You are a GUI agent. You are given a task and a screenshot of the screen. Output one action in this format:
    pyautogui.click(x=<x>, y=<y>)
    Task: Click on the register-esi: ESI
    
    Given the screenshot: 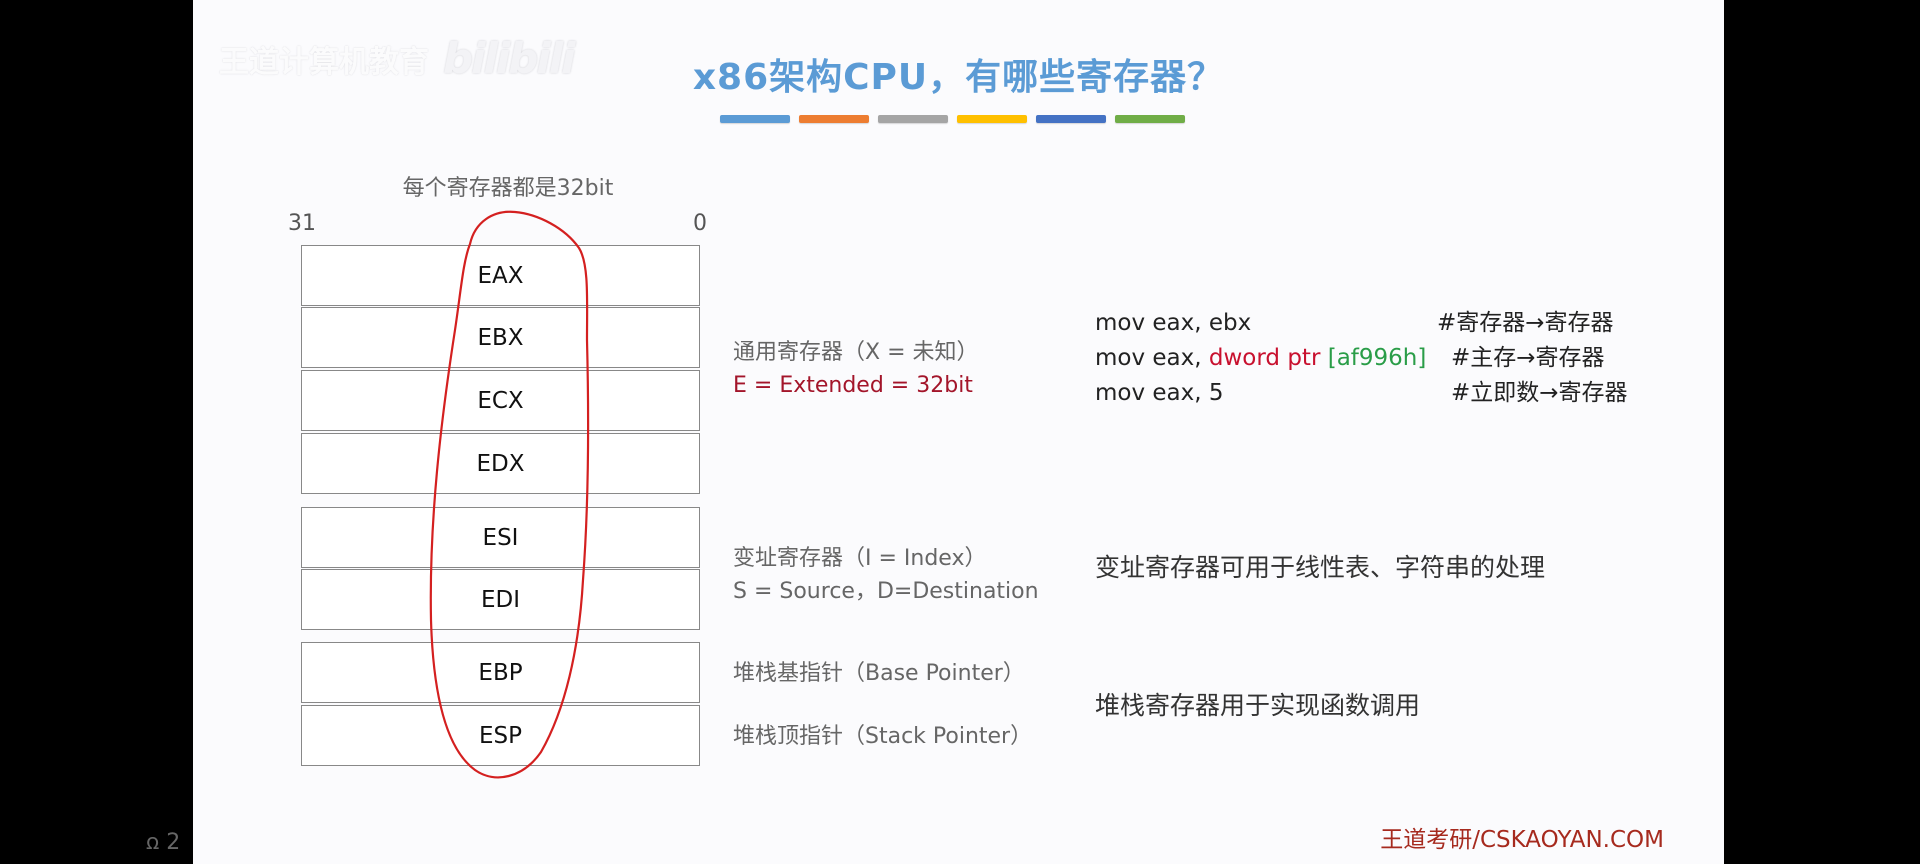 What is the action you would take?
    pyautogui.click(x=500, y=537)
    